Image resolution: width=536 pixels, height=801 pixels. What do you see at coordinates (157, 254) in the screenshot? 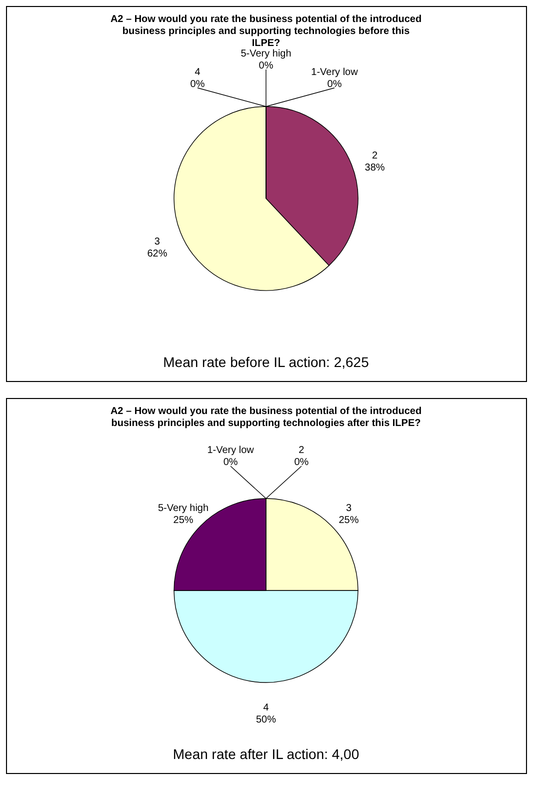
I see `data-label: 62%` at bounding box center [157, 254].